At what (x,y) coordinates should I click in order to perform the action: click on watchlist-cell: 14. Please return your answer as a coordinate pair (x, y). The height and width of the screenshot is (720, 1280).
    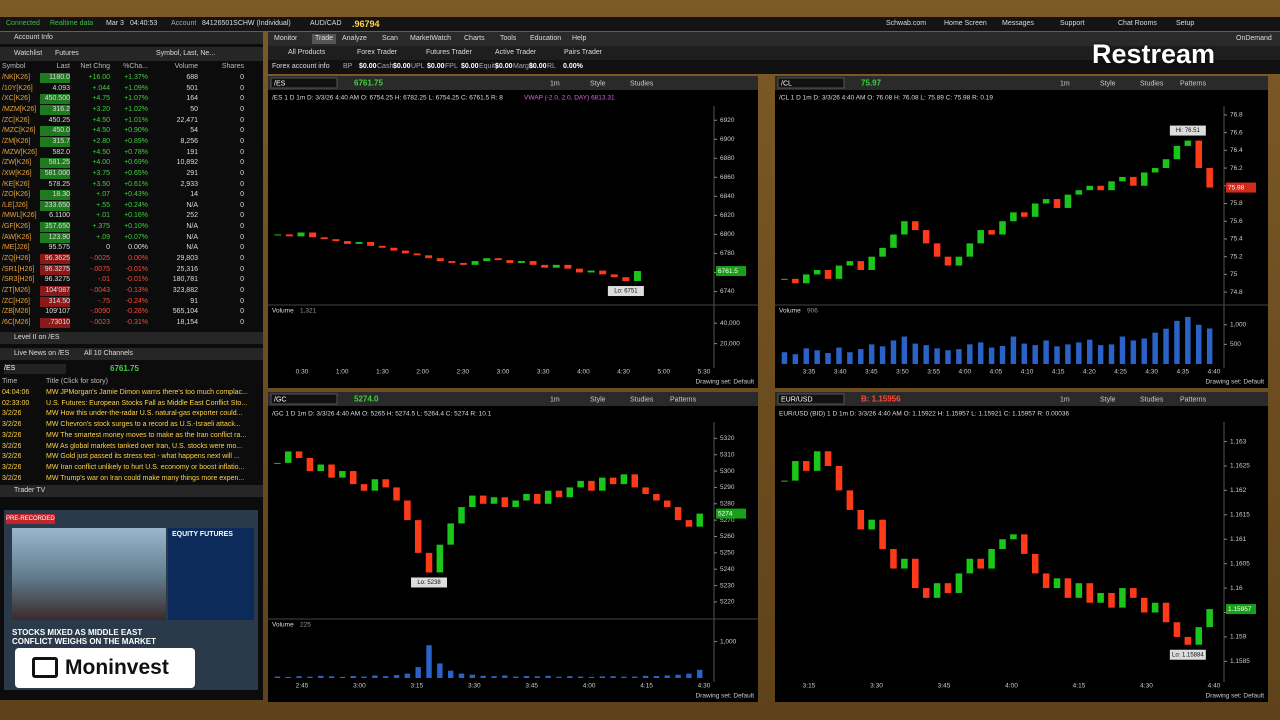
    Looking at the image, I should click on (194, 195).